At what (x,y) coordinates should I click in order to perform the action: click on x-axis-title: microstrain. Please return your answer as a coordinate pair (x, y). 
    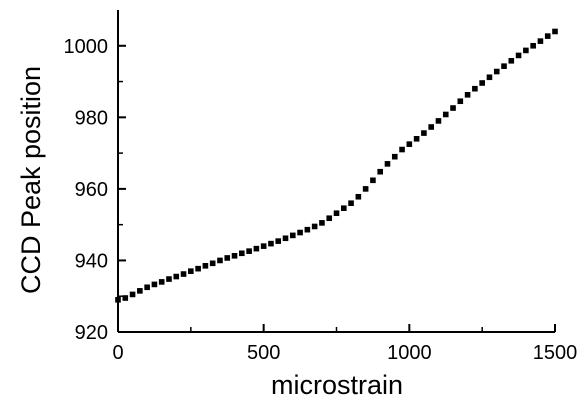
    Looking at the image, I should click on (337, 385).